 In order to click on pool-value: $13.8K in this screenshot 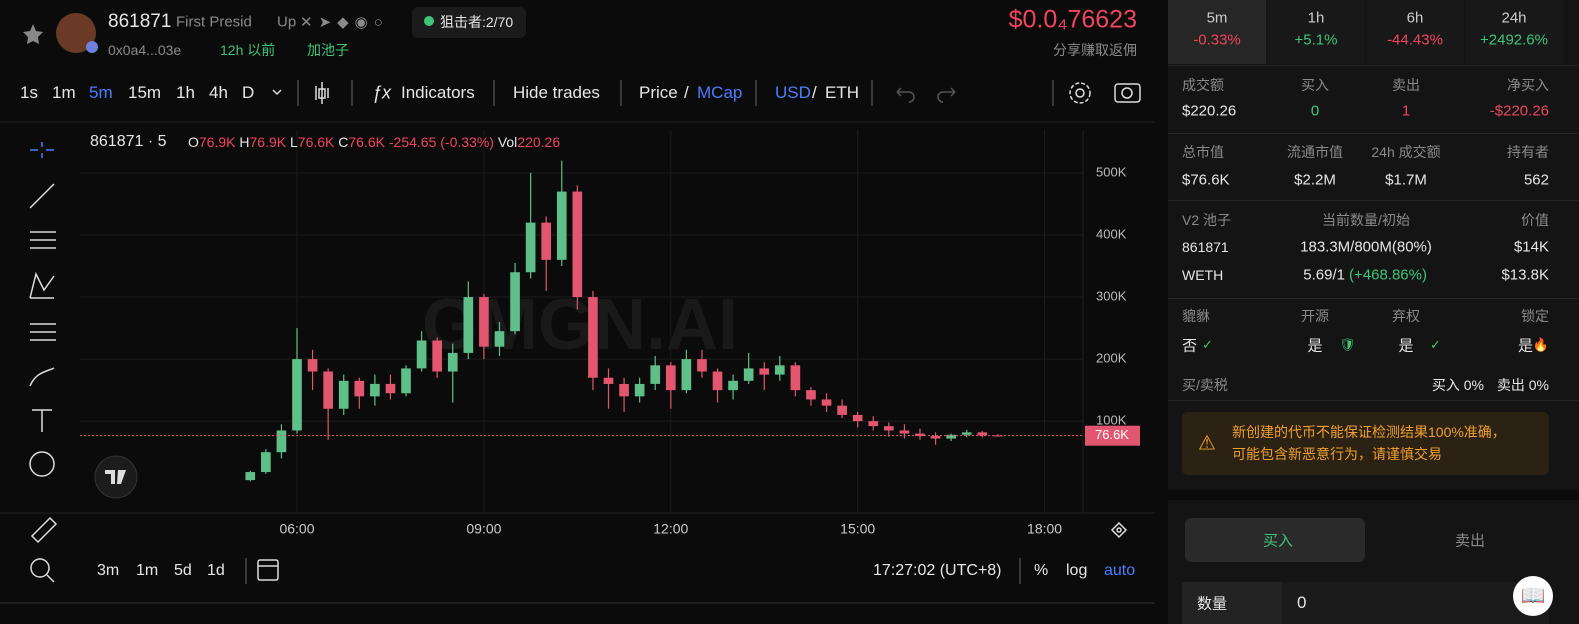, I will do `click(1525, 275)`.